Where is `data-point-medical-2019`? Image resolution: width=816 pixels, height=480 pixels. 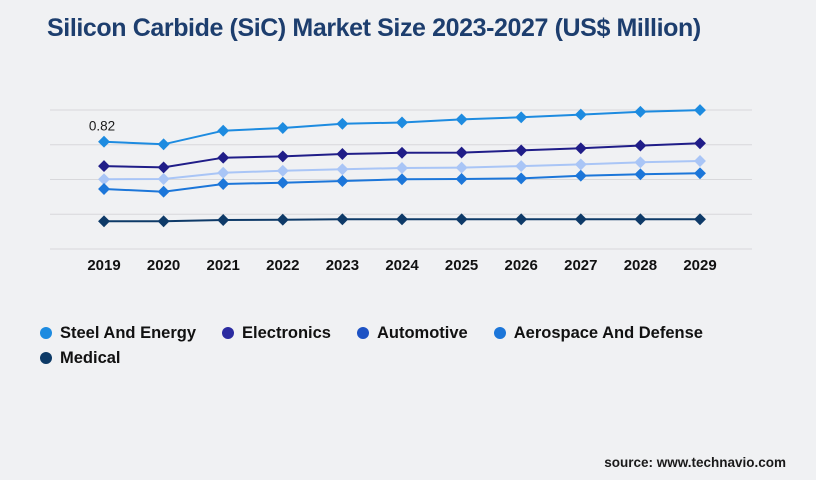
data-point-medical-2019 is located at coordinates (104, 221).